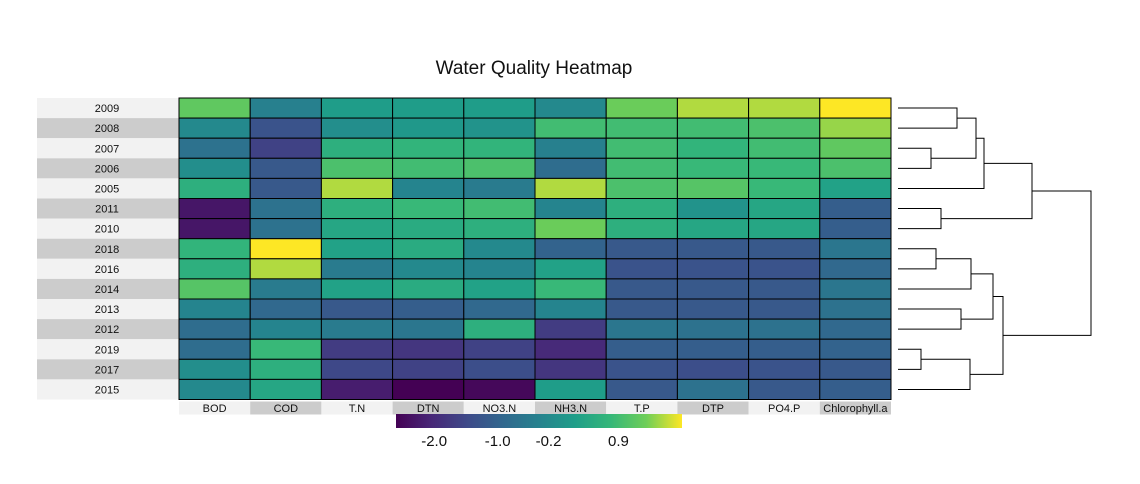 The image size is (1140, 484). What do you see at coordinates (713, 309) in the screenshot?
I see `cell-2013-DTP` at bounding box center [713, 309].